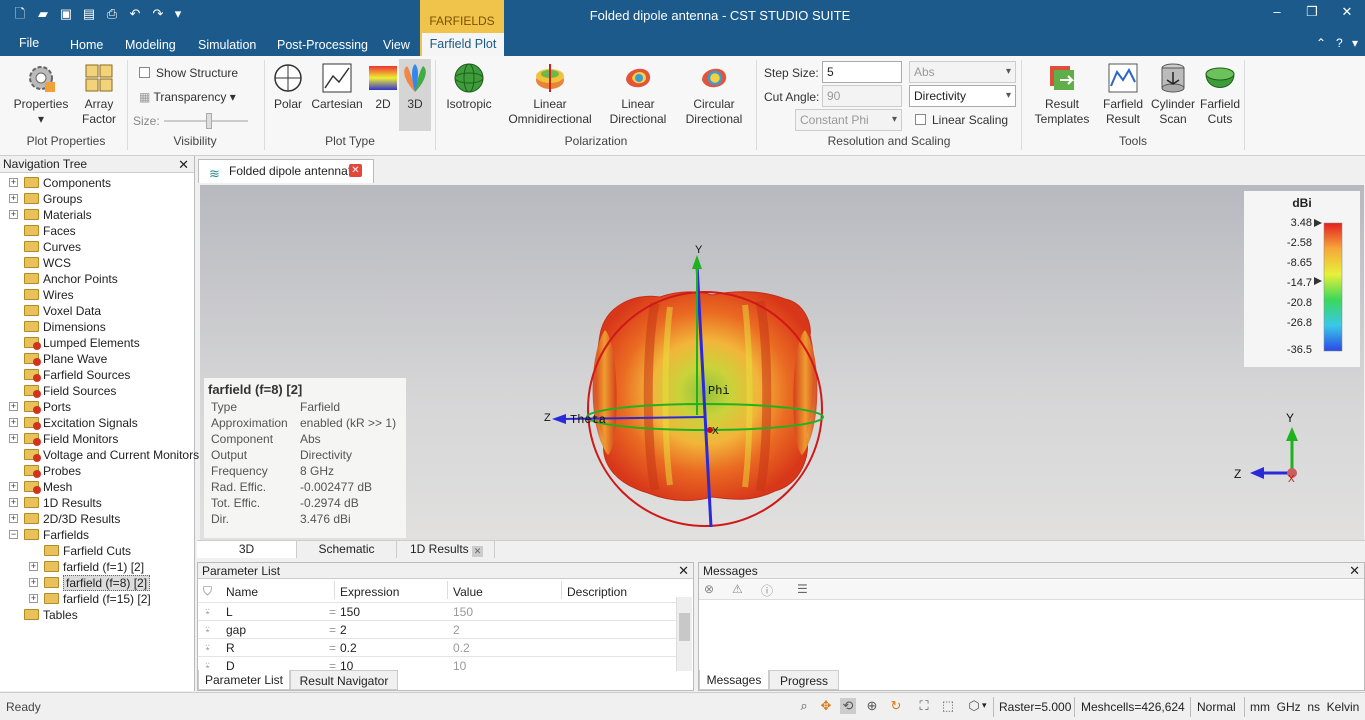 Image resolution: width=1365 pixels, height=720 pixels. Describe the element at coordinates (227, 45) in the screenshot. I see `tab-simulation: Simulation` at that location.